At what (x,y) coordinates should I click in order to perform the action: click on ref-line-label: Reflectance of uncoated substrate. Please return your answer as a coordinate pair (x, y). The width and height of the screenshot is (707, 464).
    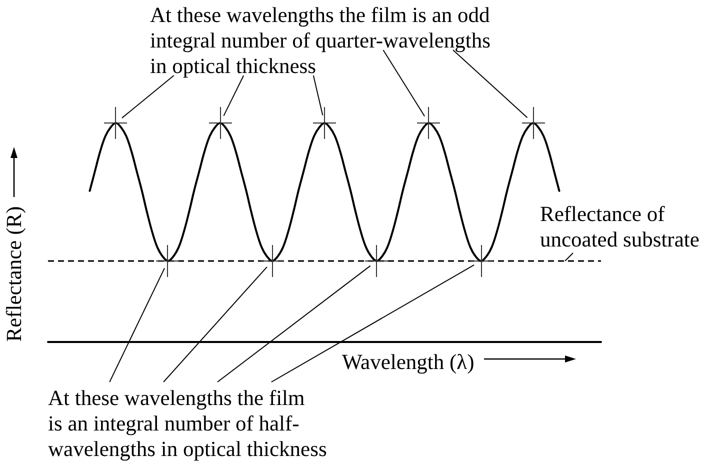
    Looking at the image, I should click on (620, 227).